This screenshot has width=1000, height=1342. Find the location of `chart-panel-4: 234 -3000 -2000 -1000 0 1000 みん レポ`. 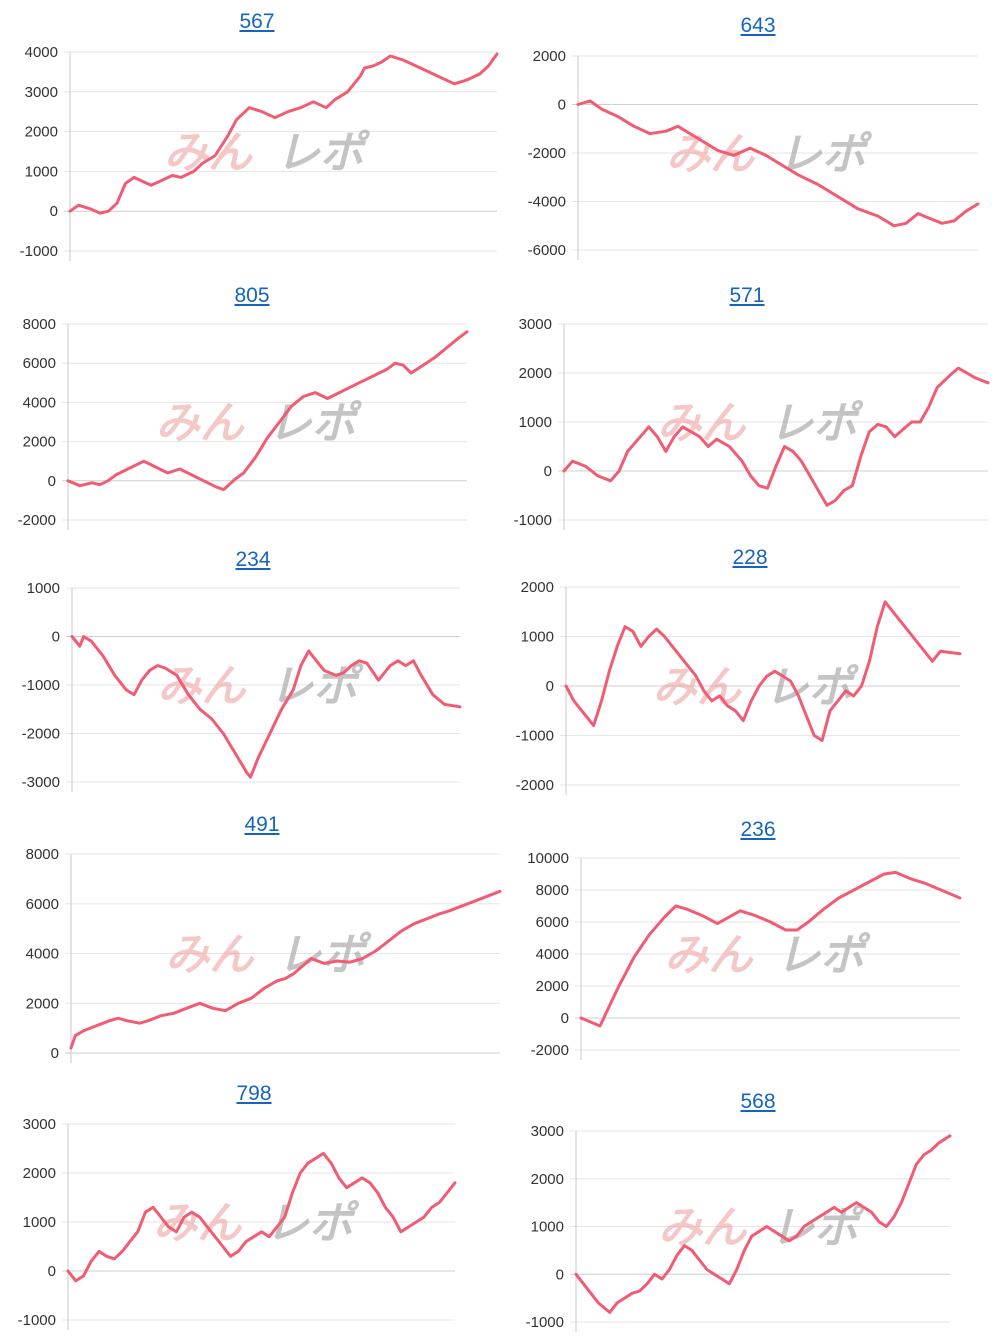

chart-panel-4: 234 -3000 -2000 -1000 0 1000 みん レポ is located at coordinates (250, 678).